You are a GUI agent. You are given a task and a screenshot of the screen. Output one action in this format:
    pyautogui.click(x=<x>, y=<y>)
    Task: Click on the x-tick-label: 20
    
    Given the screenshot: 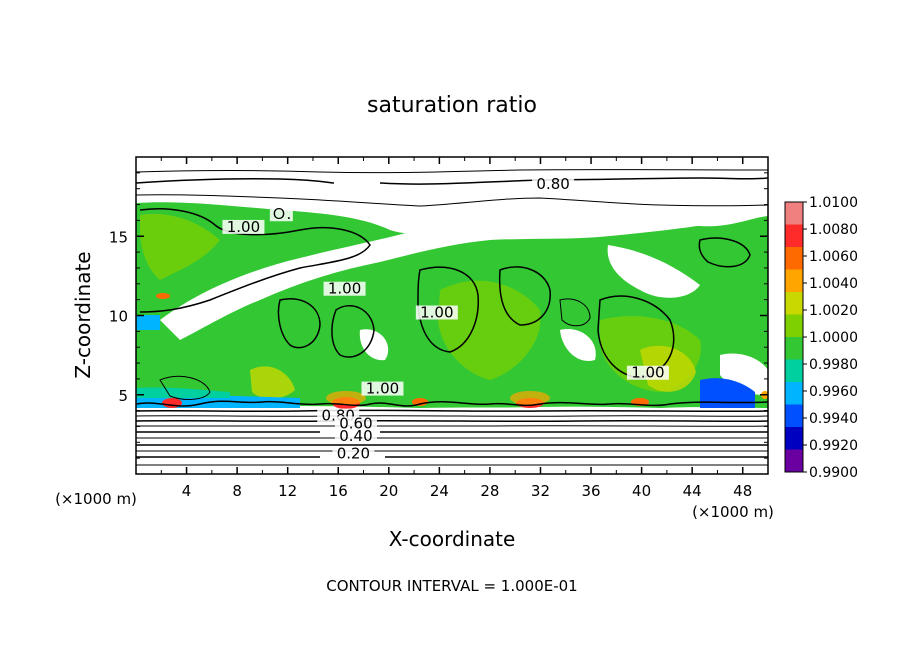 What is the action you would take?
    pyautogui.click(x=388, y=491)
    